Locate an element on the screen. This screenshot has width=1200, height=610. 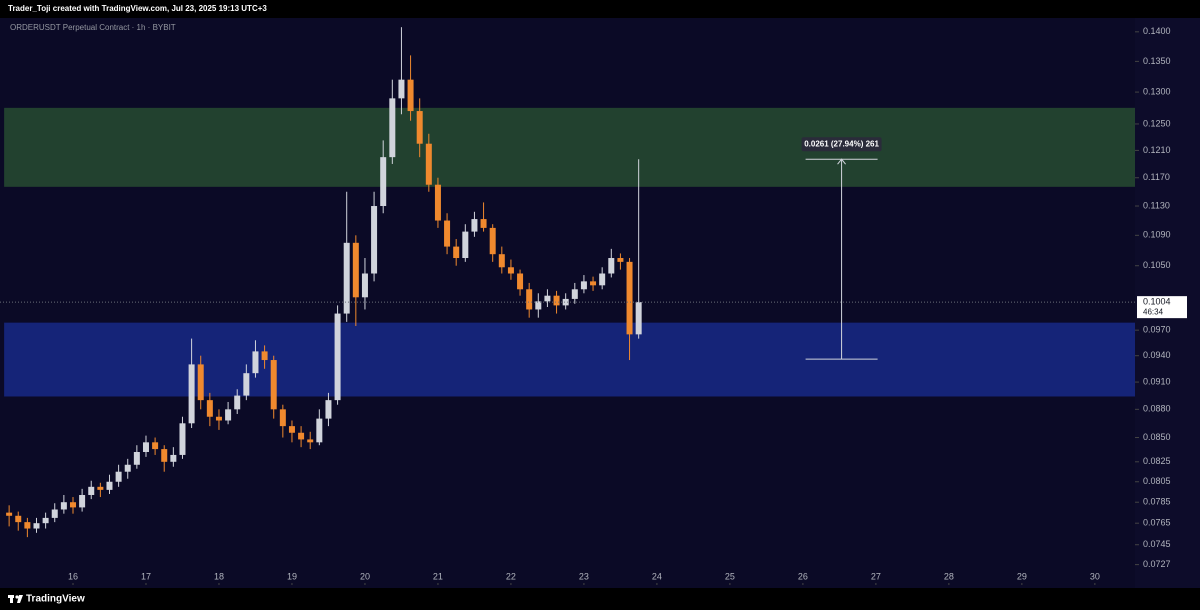
y-tick-label: 0.1170 is located at coordinates (1156, 177).